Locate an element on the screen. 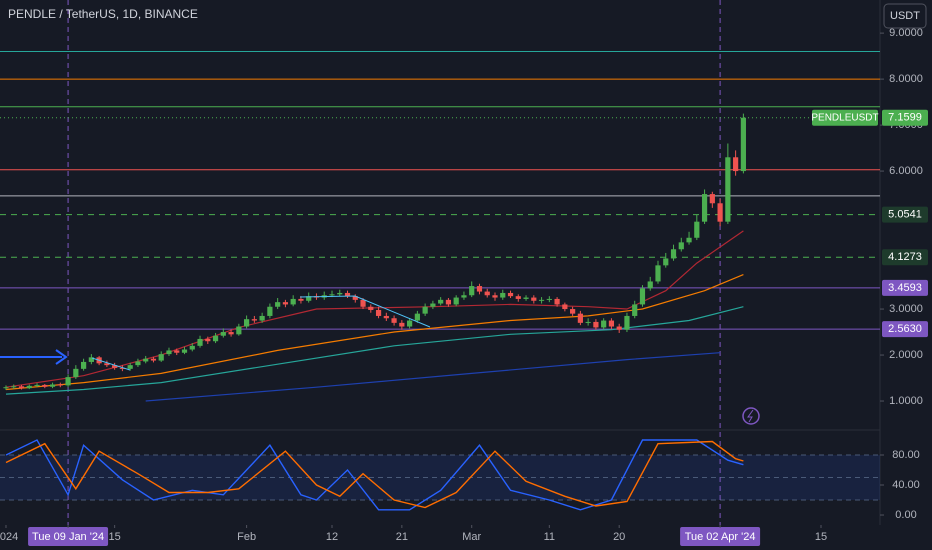 The width and height of the screenshot is (932, 550). level-tag-label: 4.1273 is located at coordinates (905, 257).